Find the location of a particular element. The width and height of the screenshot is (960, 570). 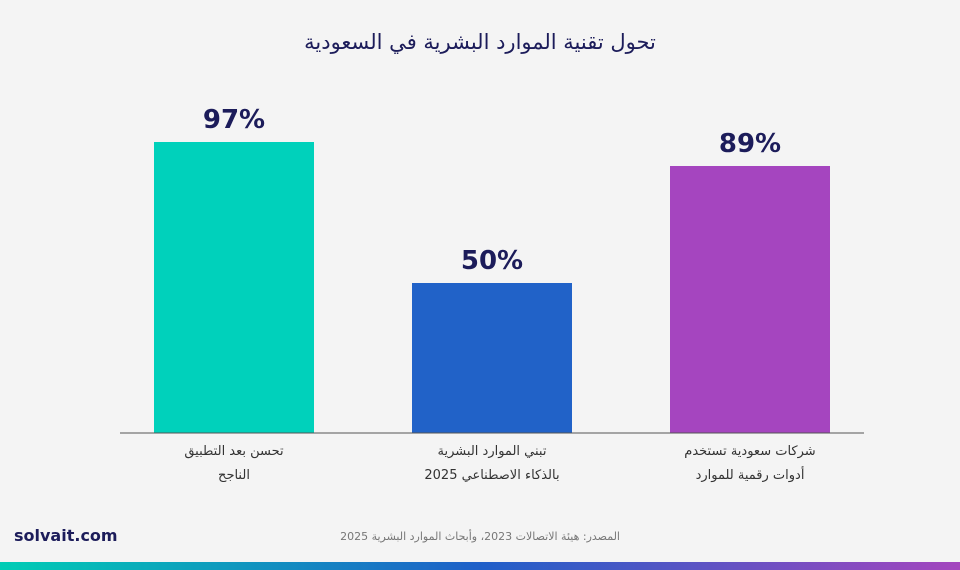

category-label-2-line-1: تبني الموارد البشرية is located at coordinates (492, 451).